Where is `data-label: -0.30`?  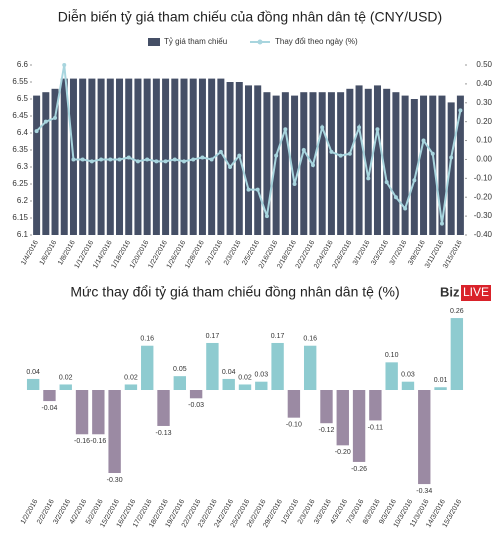 data-label: -0.30 is located at coordinates (115, 480).